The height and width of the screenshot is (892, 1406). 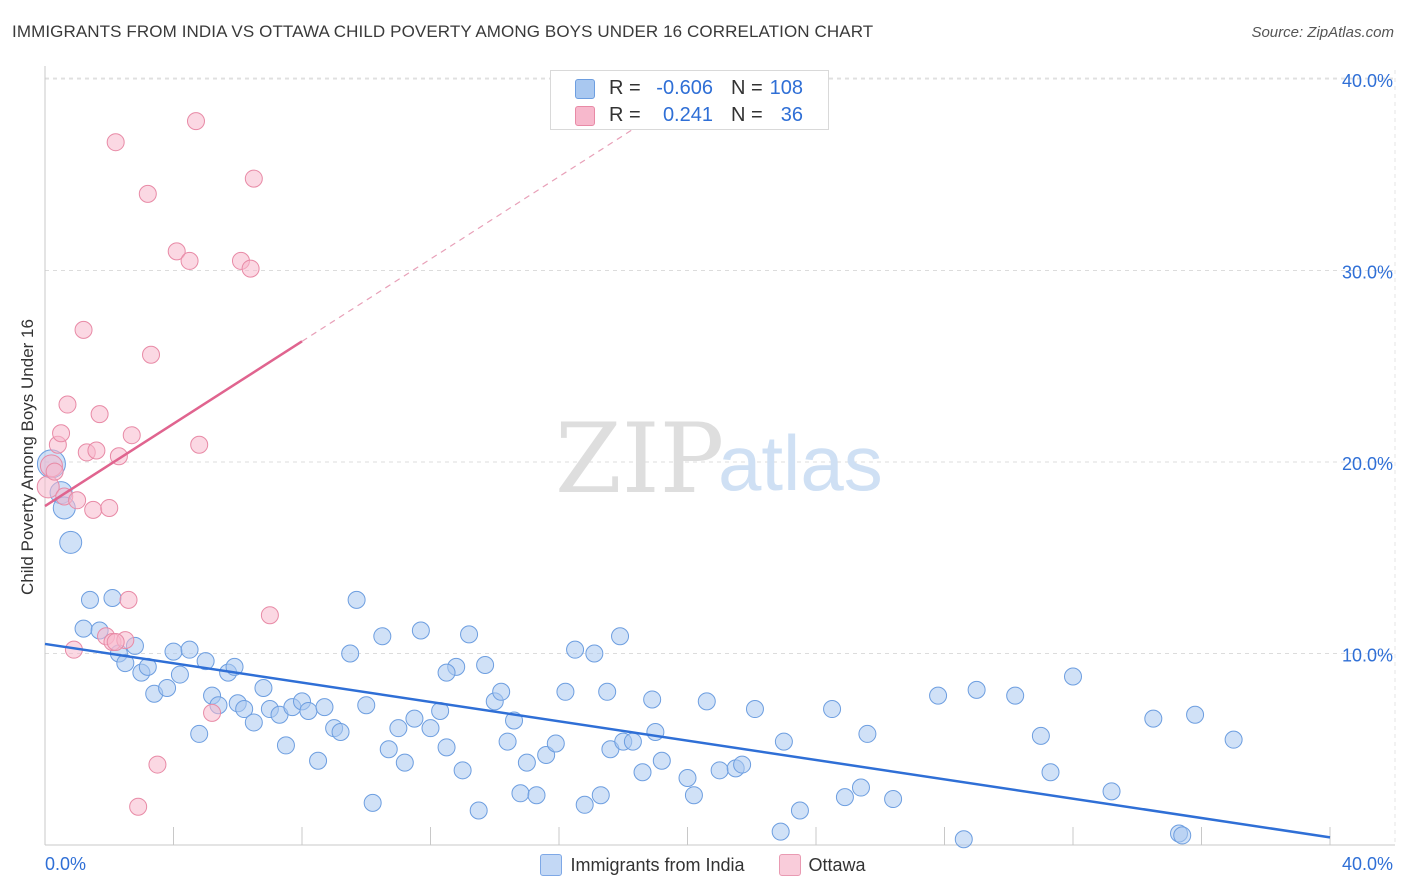 I want to click on y-tick-label: 30.0%, so click(x=1367, y=273).